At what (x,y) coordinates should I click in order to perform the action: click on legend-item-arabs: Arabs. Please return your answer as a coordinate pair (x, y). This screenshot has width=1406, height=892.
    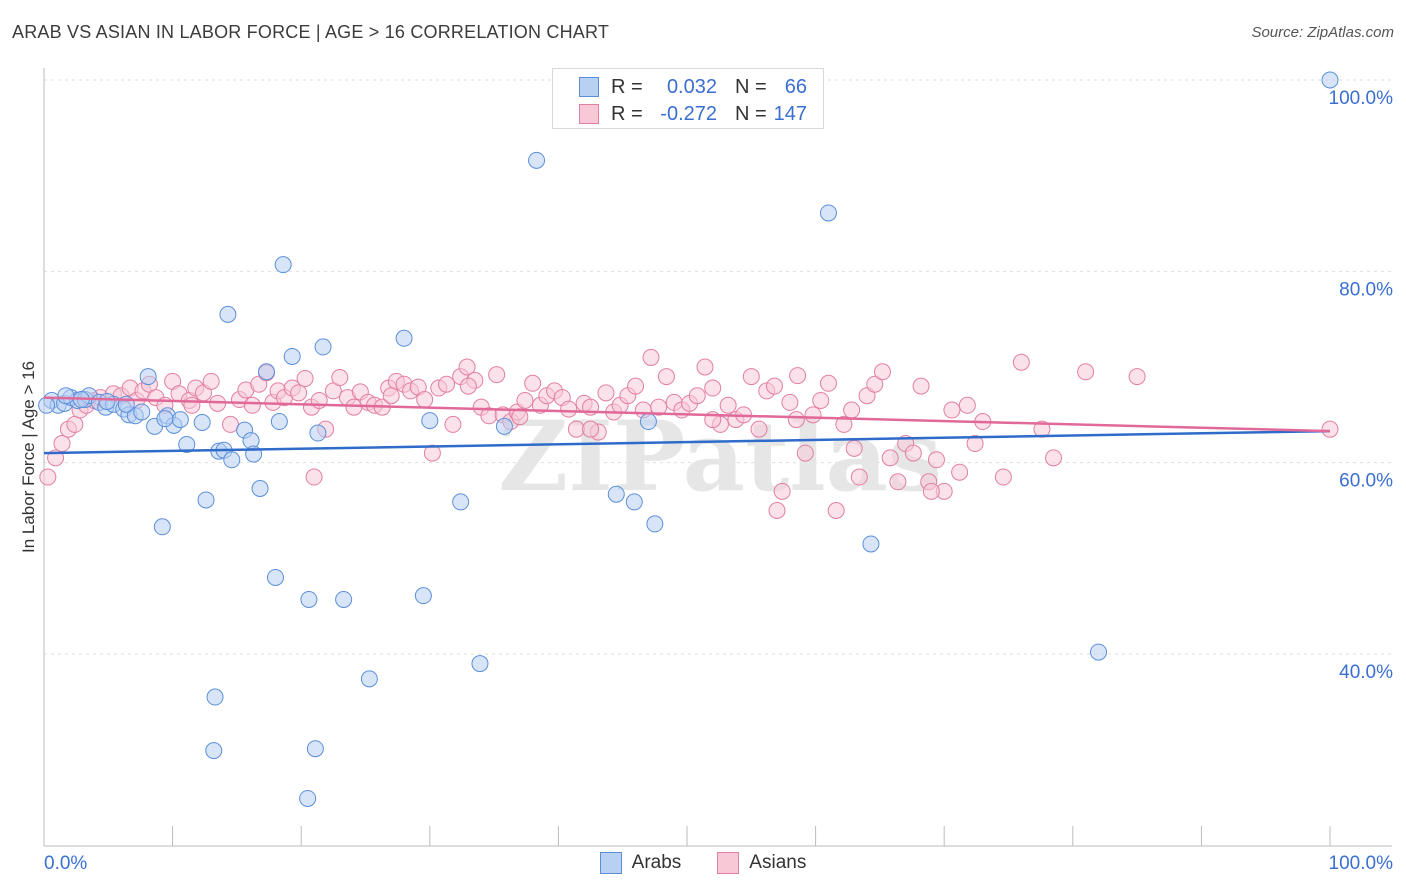
    Looking at the image, I should click on (640, 863).